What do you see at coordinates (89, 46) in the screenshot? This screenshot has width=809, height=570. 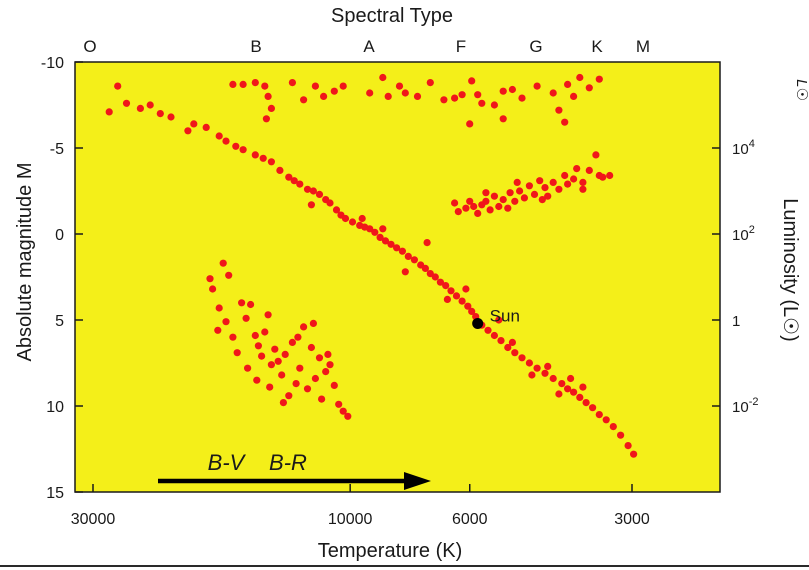 I see `spectral-type-O: O` at bounding box center [89, 46].